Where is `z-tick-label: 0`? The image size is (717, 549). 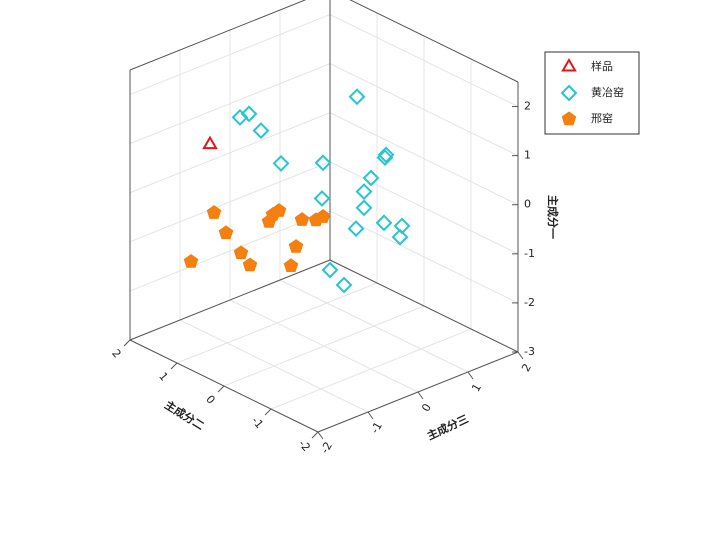
z-tick-label: 0 is located at coordinates (527, 204).